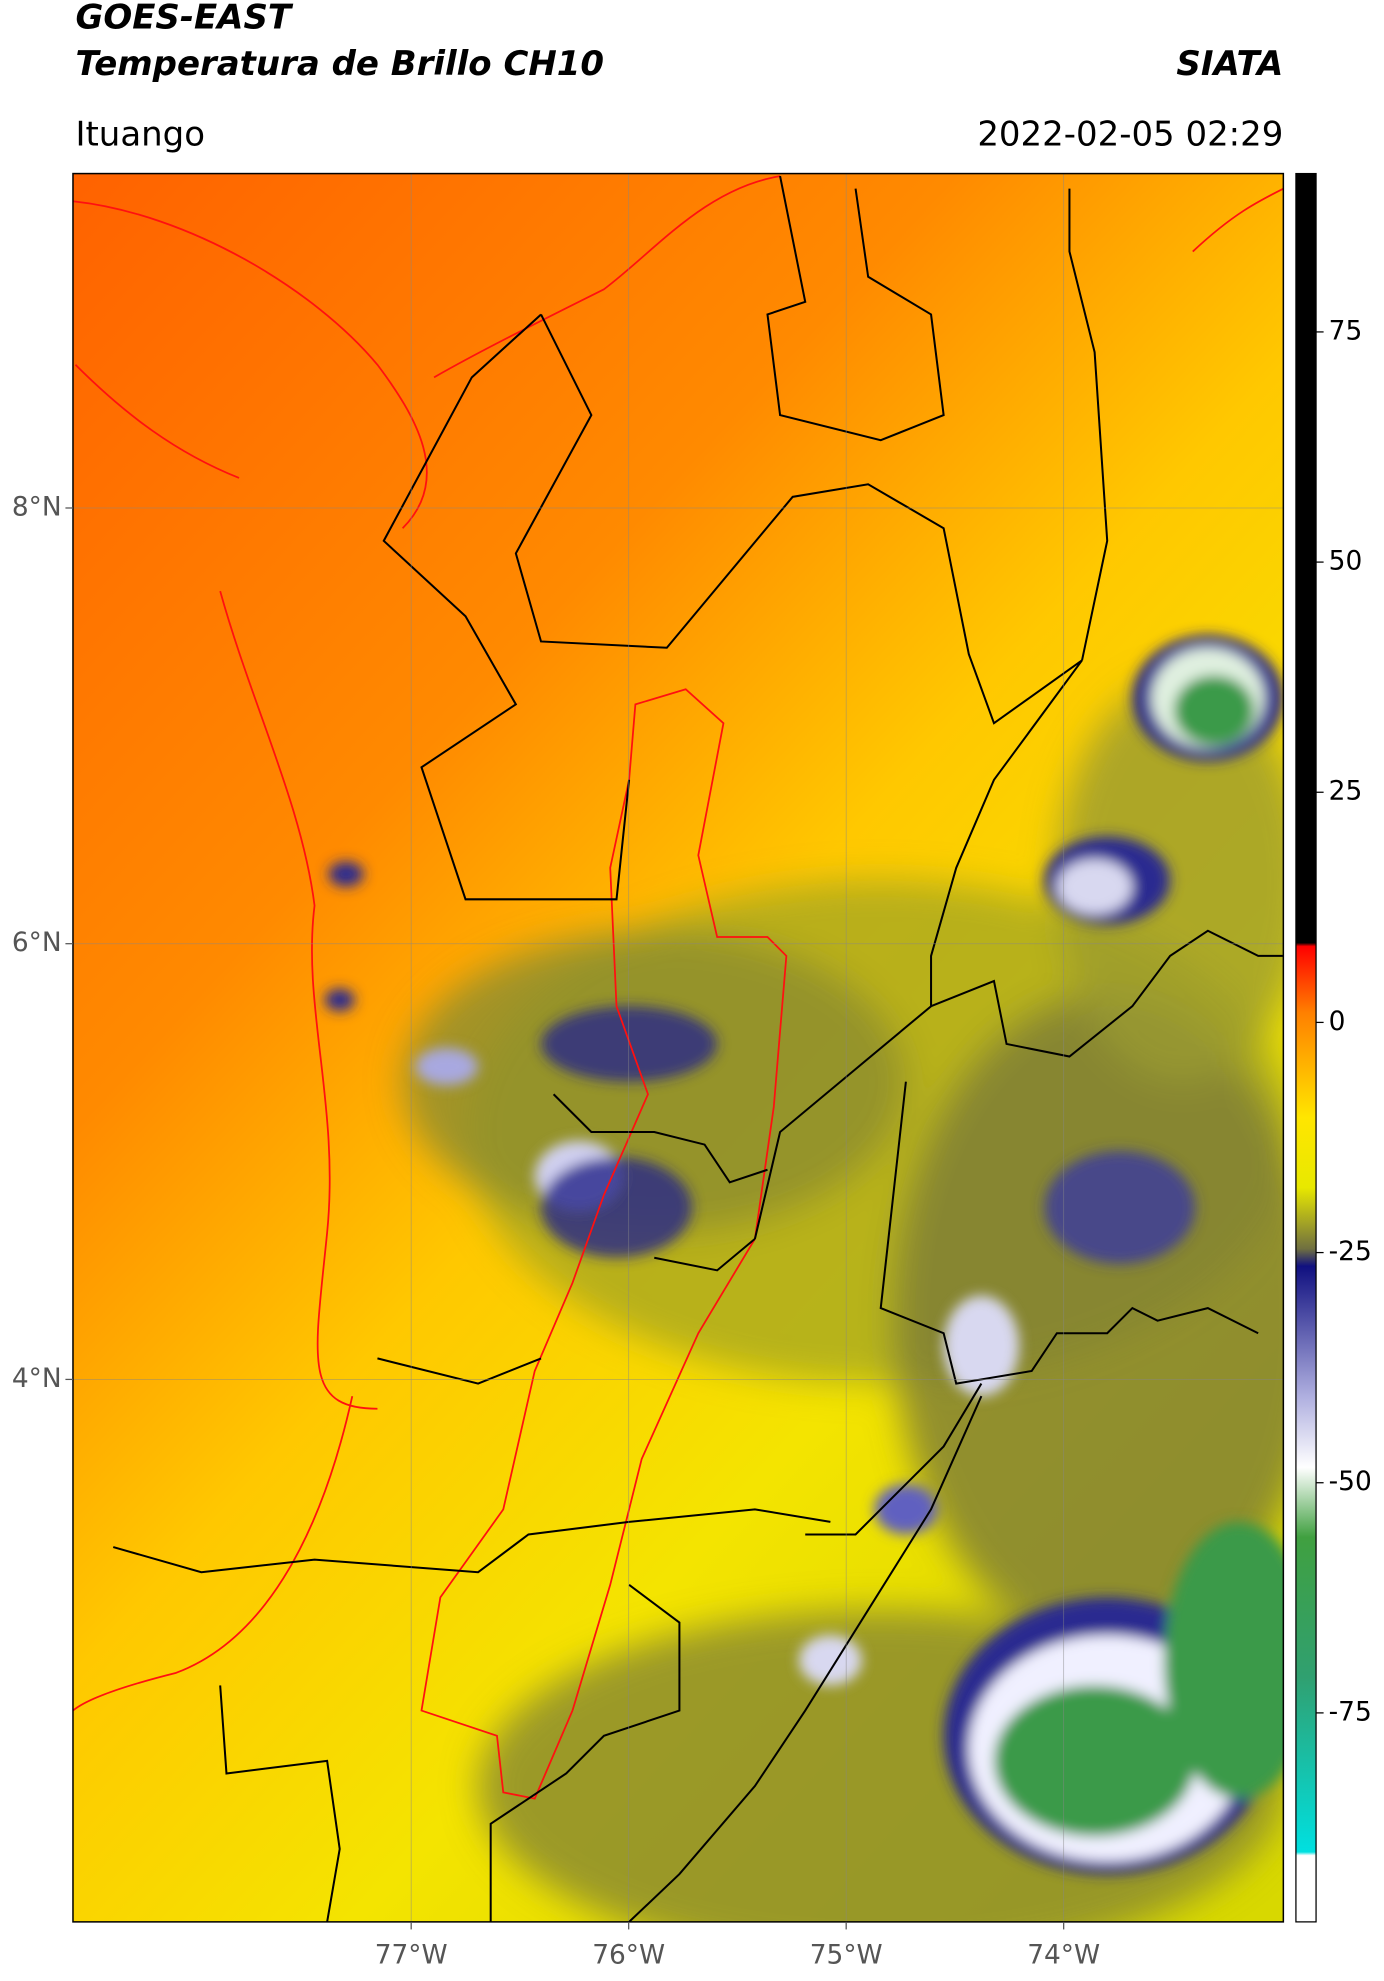 This screenshot has height=1981, width=1384. I want to click on colorbar-tick-label: 75, so click(1346, 330).